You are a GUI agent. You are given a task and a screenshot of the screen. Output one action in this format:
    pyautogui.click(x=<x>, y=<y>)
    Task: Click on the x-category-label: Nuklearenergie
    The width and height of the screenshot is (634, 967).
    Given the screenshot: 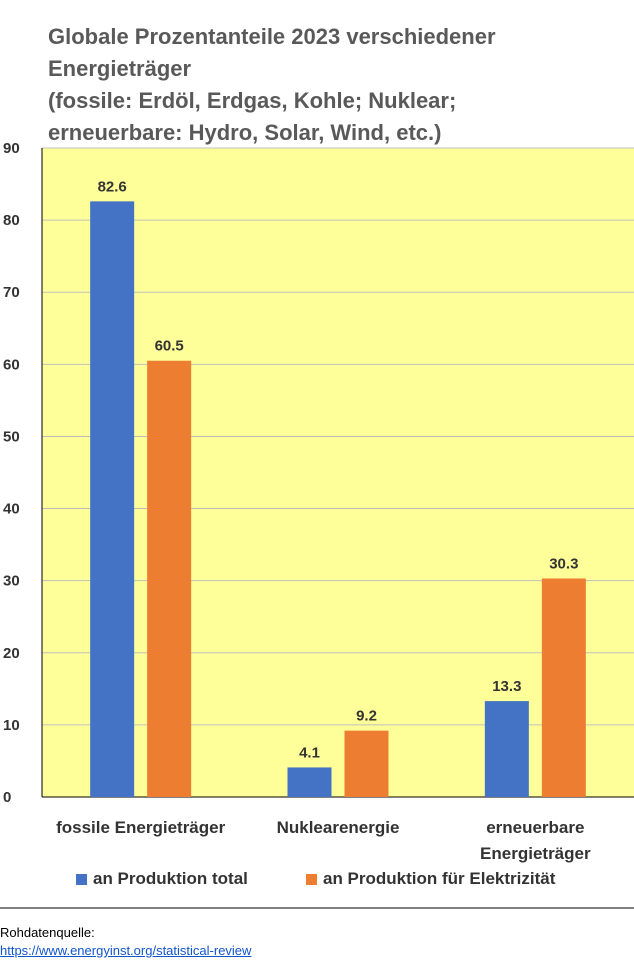 What is the action you would take?
    pyautogui.click(x=338, y=827)
    